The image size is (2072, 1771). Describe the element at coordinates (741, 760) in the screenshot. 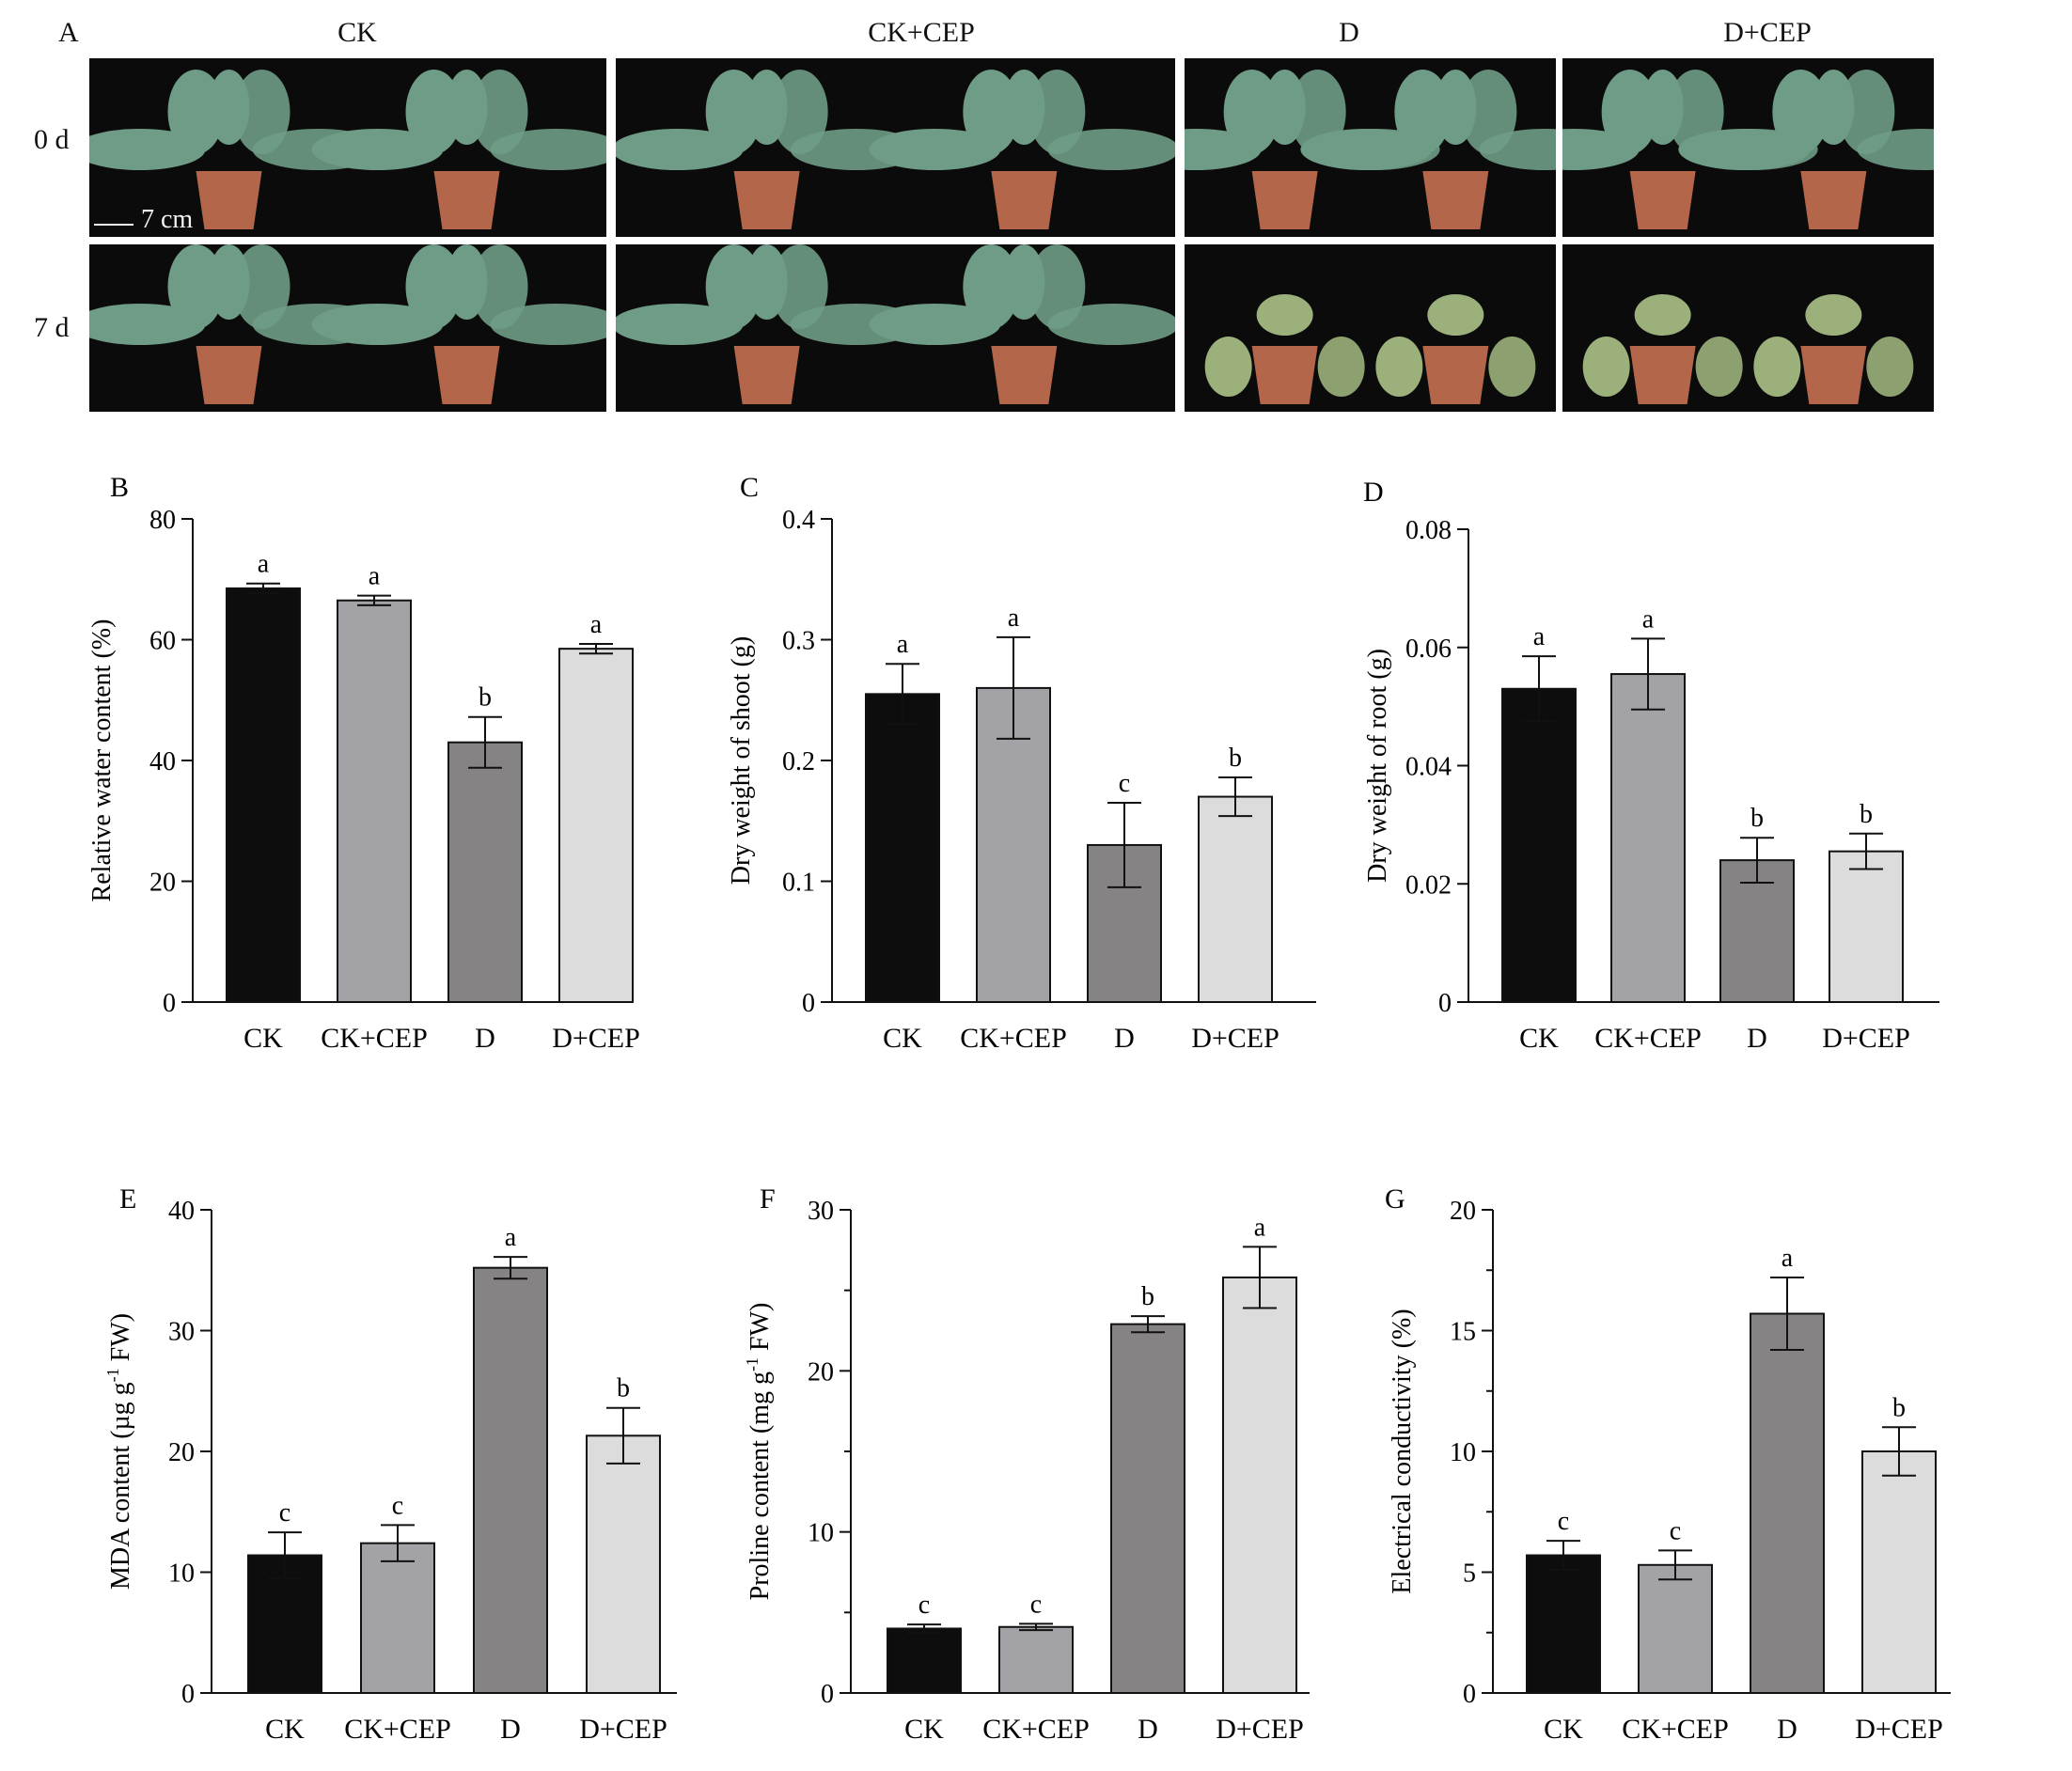

I see `y-axis-label: Dry weight of shoot (g)` at that location.